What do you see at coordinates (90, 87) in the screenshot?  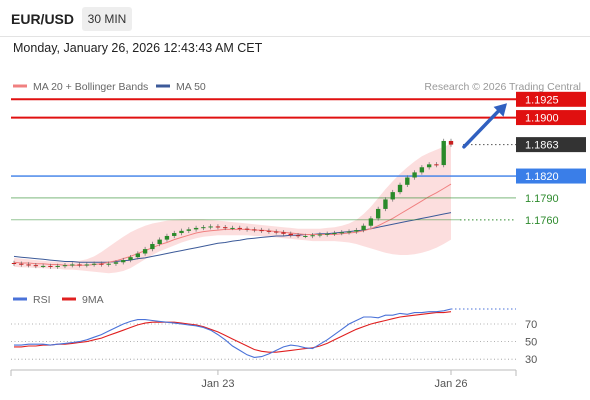 I see `ma20-legend-label: MA 20 + Bollinger Bands` at bounding box center [90, 87].